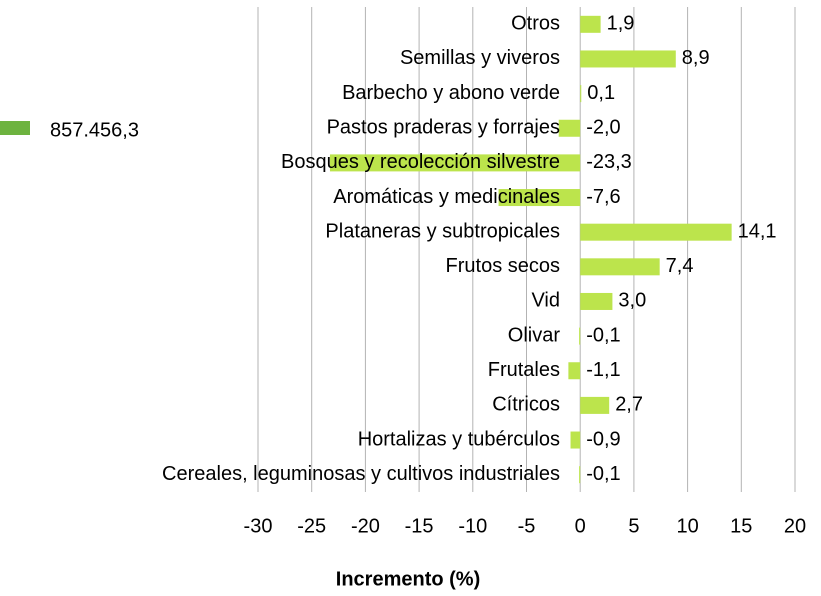 The width and height of the screenshot is (821, 596). Describe the element at coordinates (687, 526) in the screenshot. I see `x-tick-label: 10` at that location.